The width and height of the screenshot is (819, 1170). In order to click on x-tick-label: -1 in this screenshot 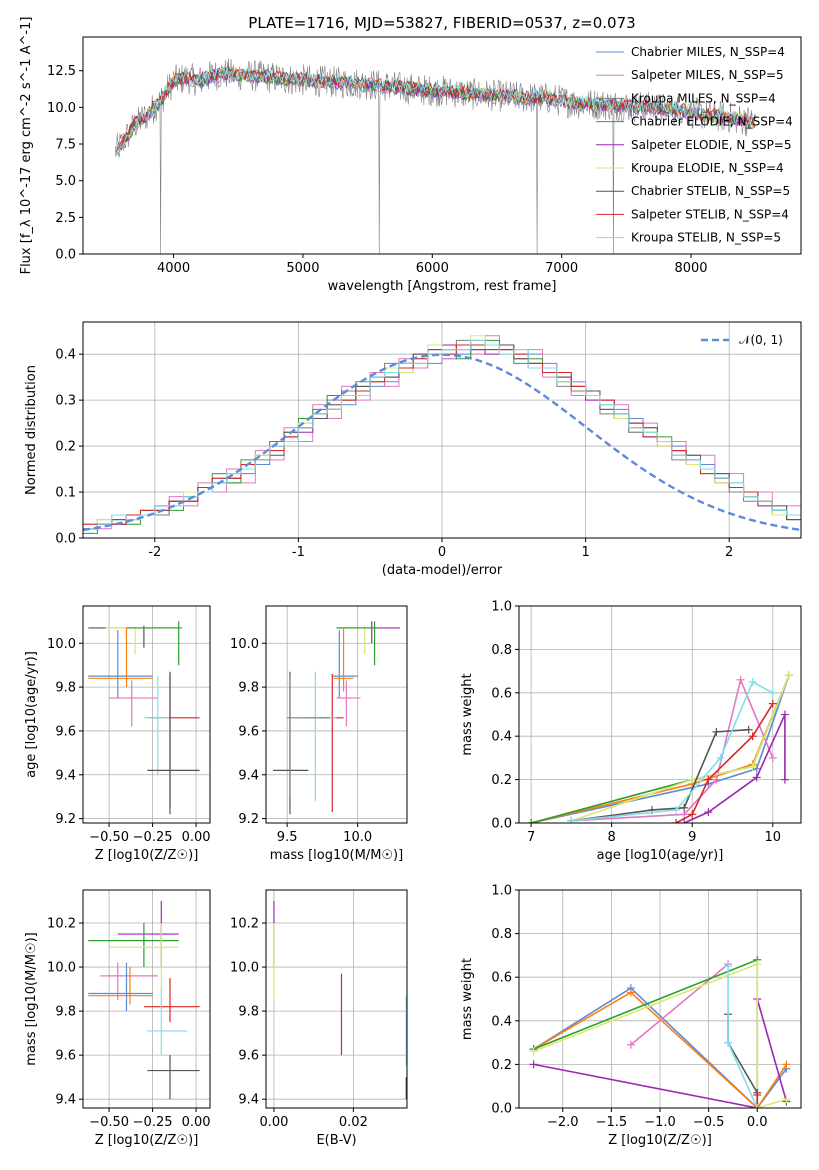, I will do `click(298, 552)`.